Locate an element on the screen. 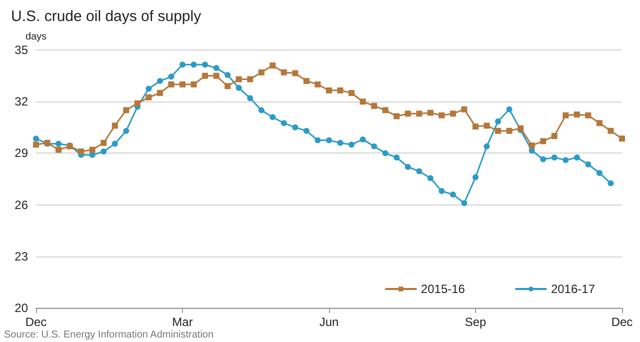  legend-label: 2015-16 is located at coordinates (443, 289).